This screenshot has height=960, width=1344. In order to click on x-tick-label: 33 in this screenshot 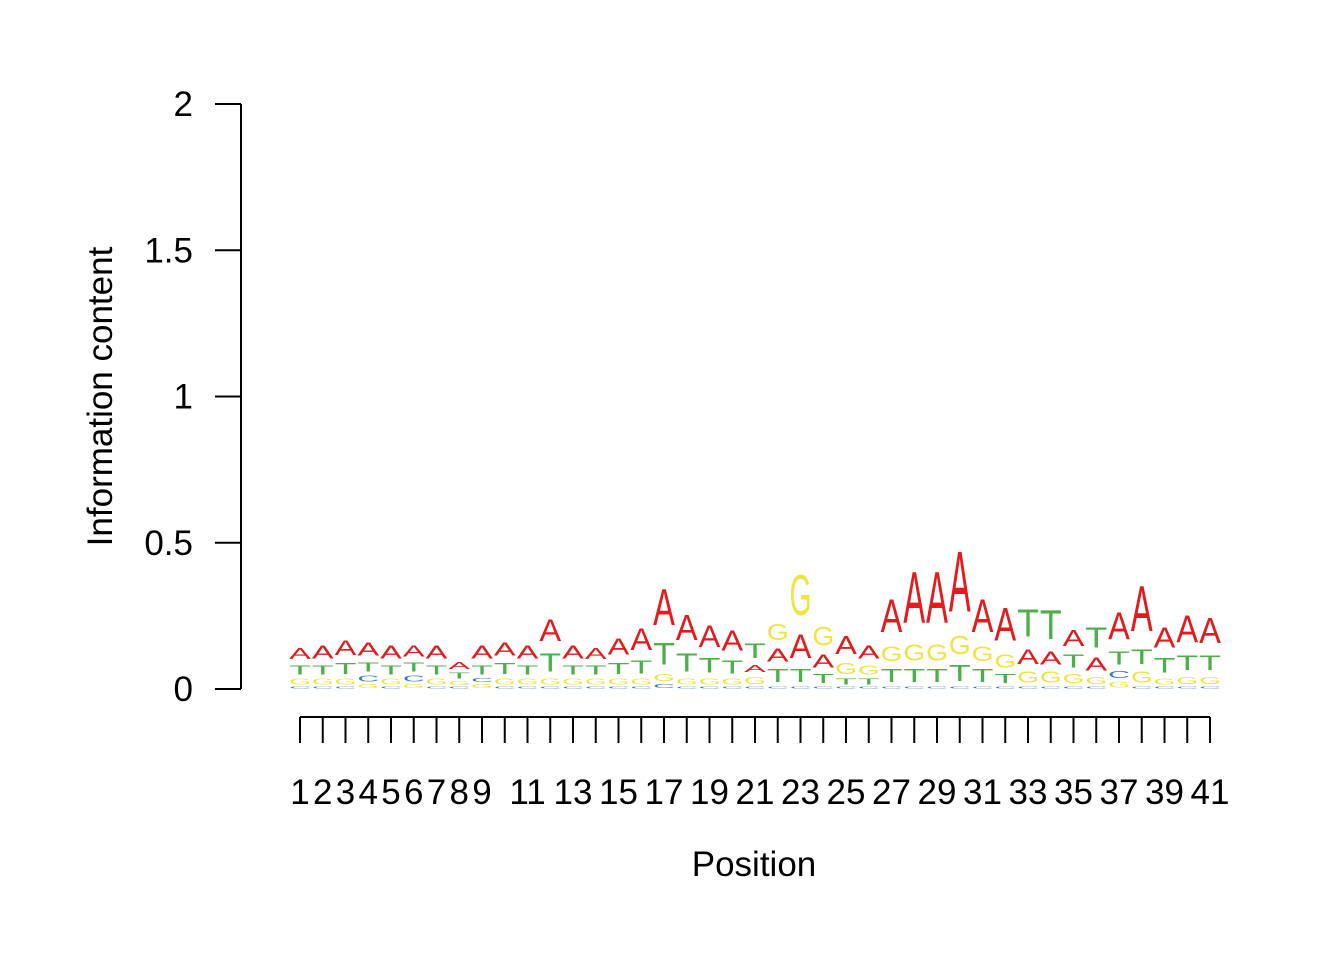, I will do `click(1028, 792)`.